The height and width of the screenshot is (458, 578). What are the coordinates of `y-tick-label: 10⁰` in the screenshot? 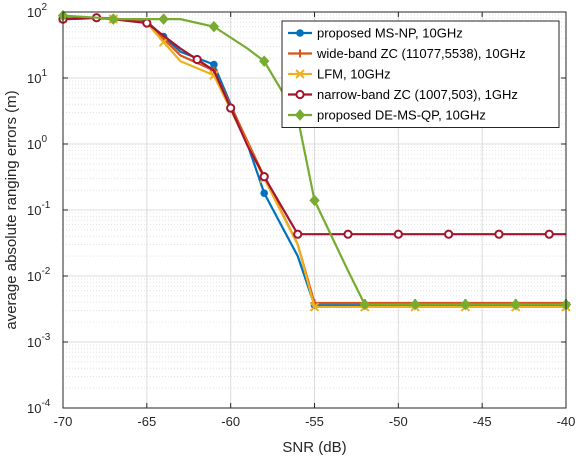 It's located at (37, 143).